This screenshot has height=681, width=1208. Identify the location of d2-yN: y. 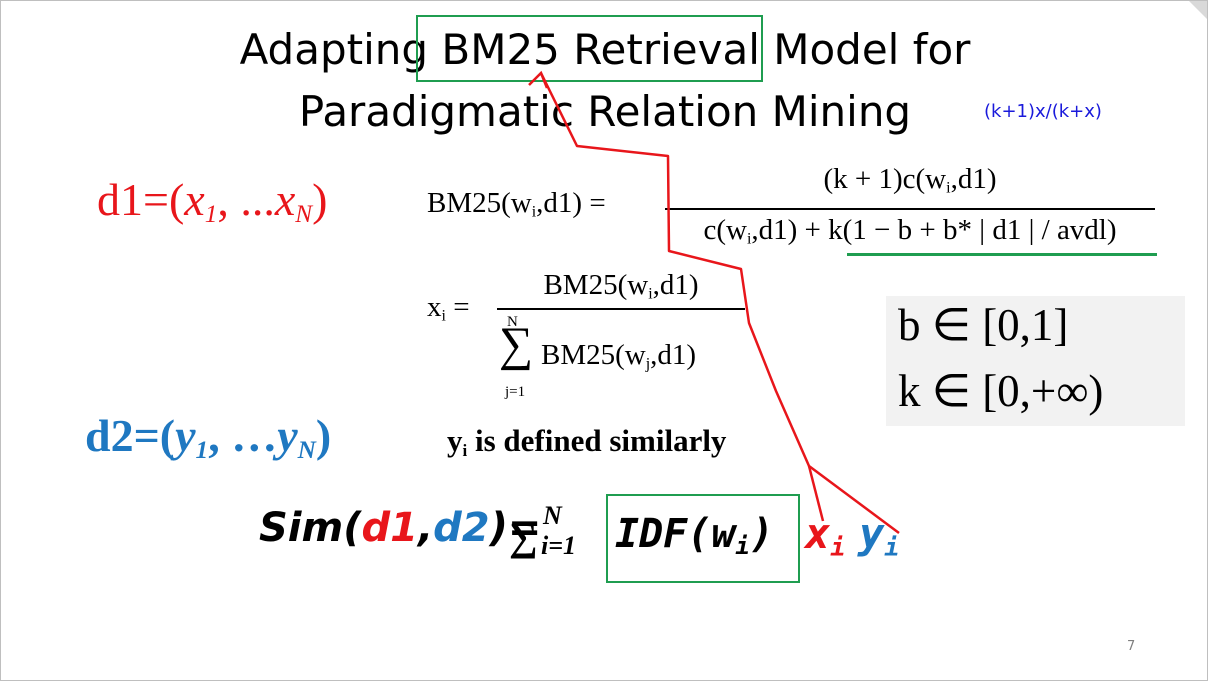
(287, 435).